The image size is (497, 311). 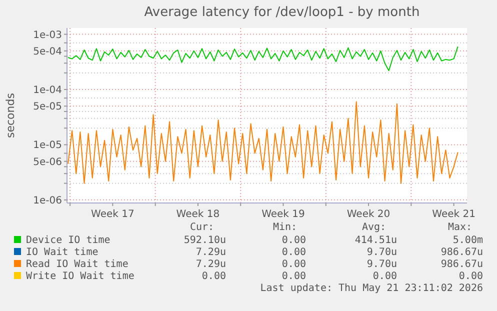 I want to click on y-tick-label: 1e-06, so click(x=47, y=200).